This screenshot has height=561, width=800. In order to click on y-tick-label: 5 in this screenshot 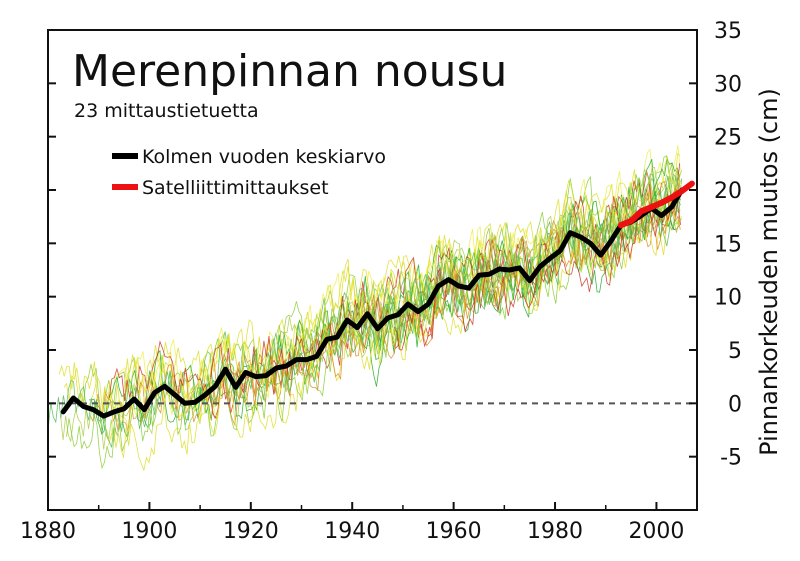, I will do `click(735, 351)`.